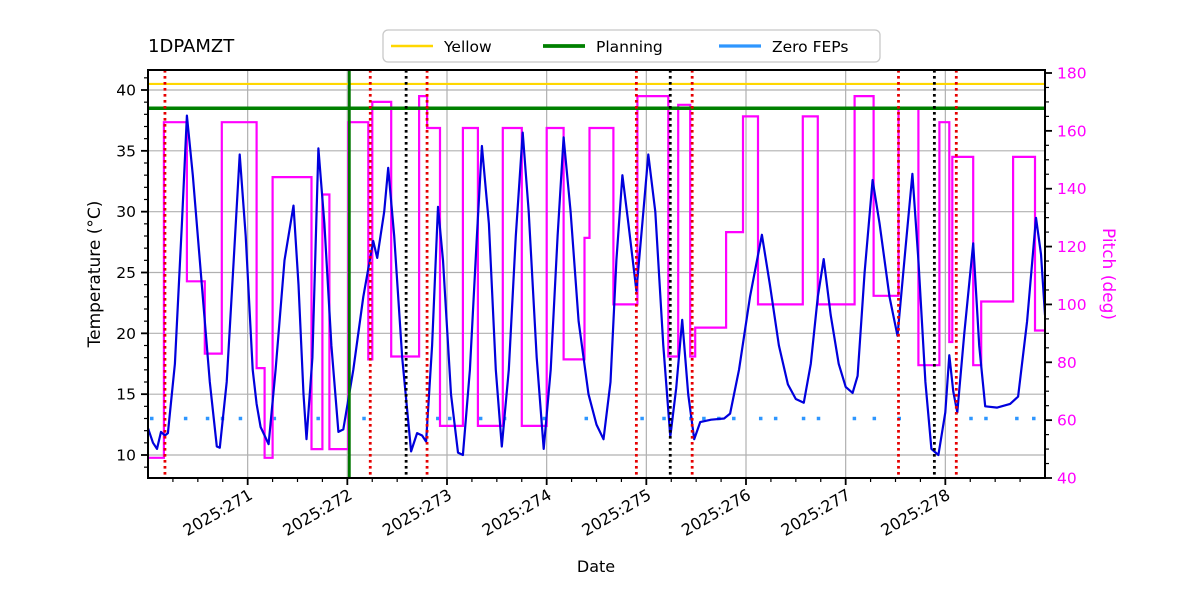  What do you see at coordinates (218, 512) in the screenshot?
I see `x-tick-label: 2025:271` at bounding box center [218, 512].